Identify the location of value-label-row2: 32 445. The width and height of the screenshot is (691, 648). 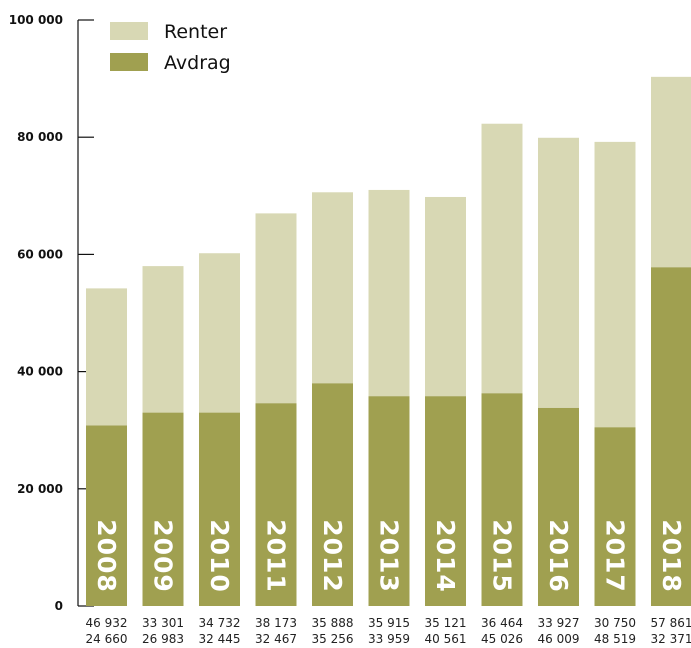
(220, 639).